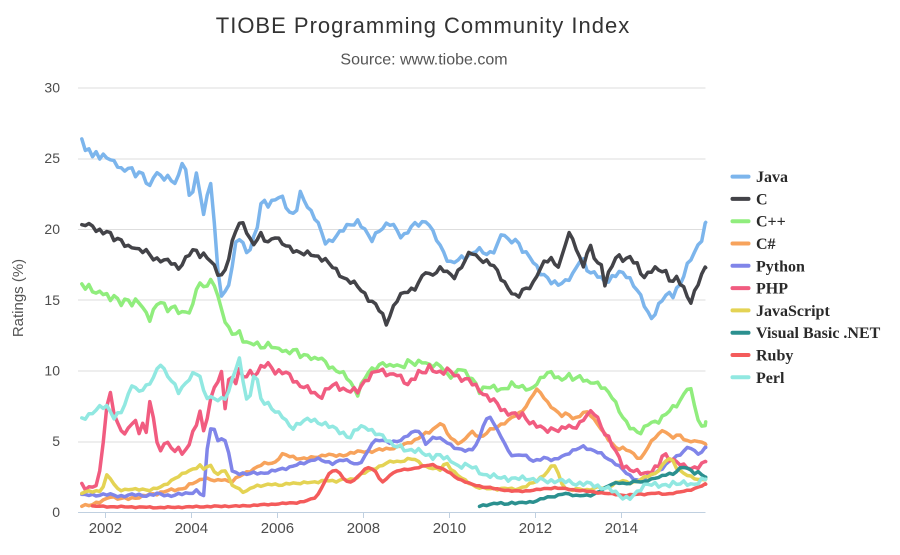  Describe the element at coordinates (762, 199) in the screenshot. I see `svg-text: C` at that location.